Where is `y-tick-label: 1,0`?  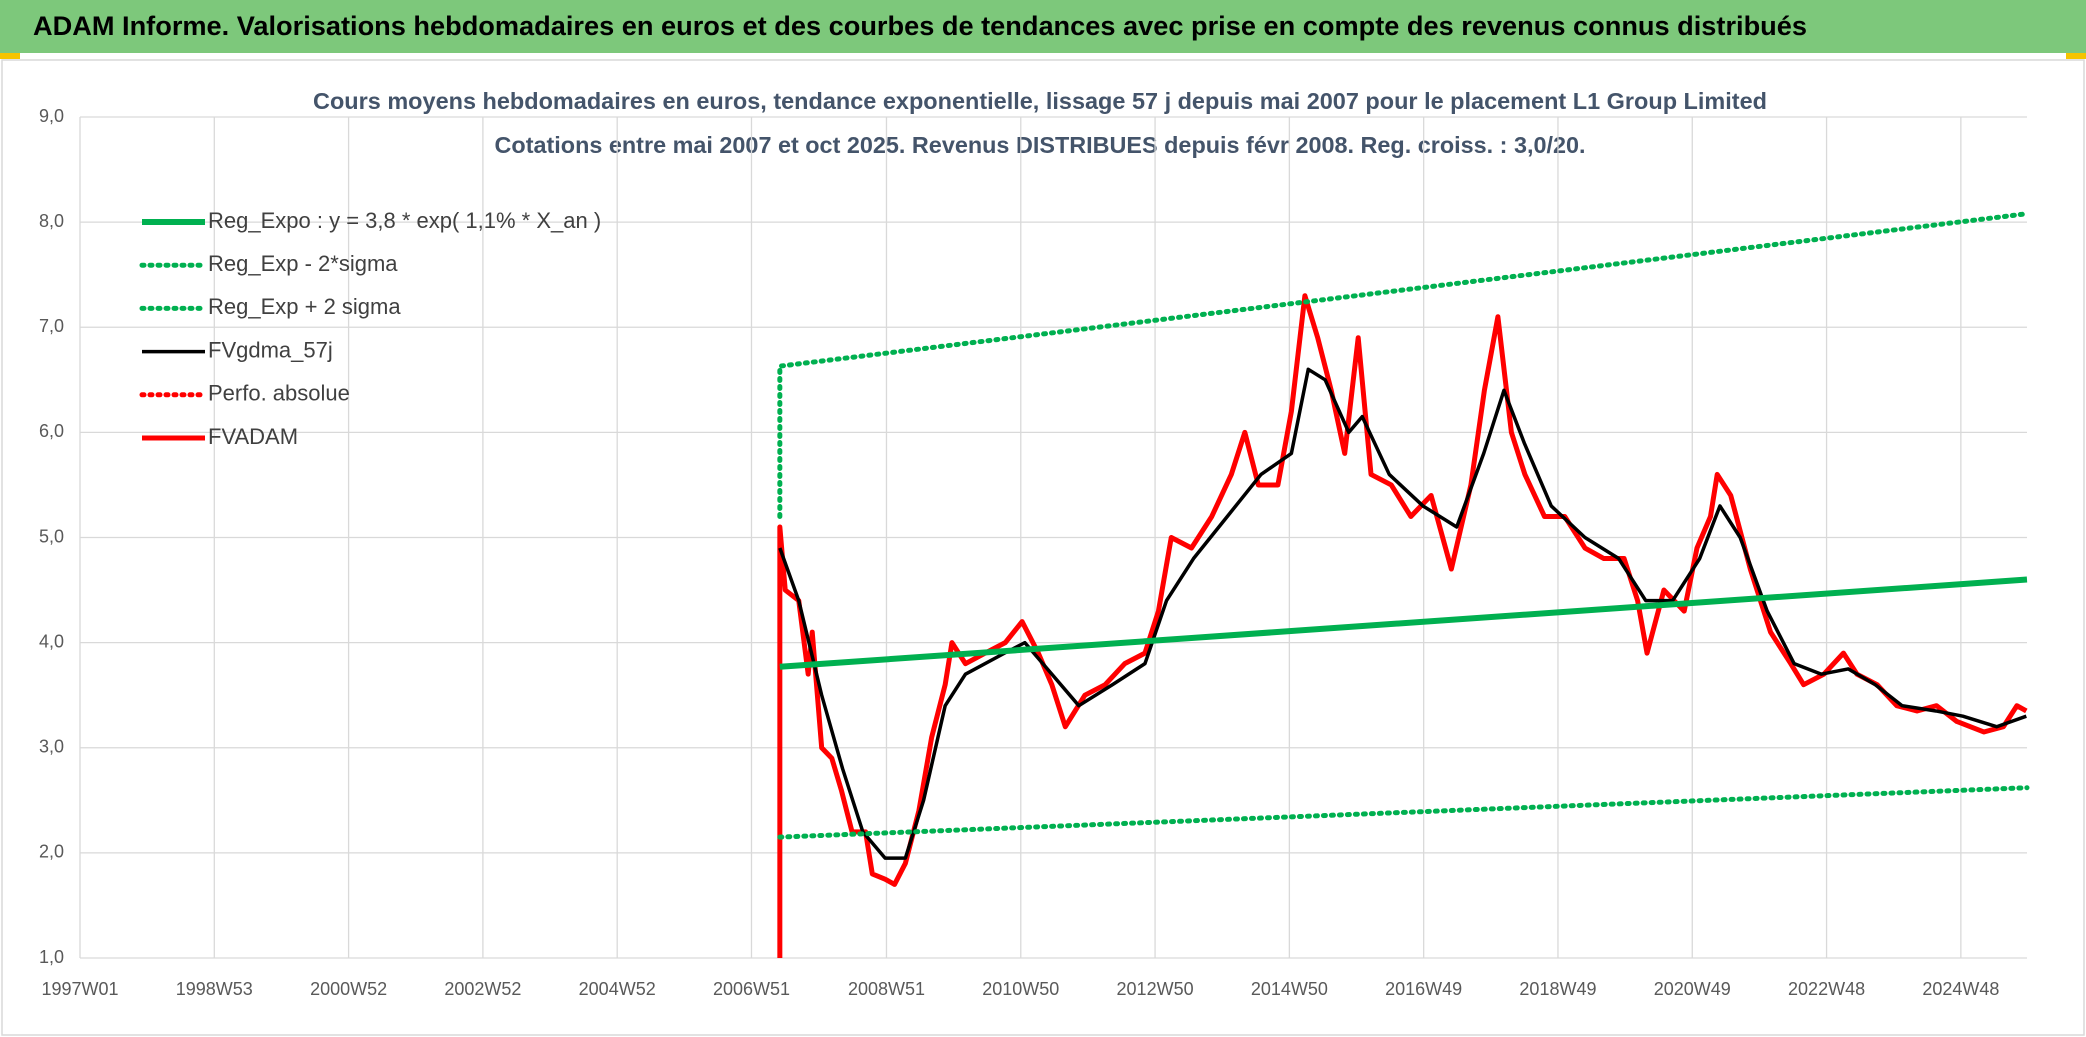 y-tick-label: 1,0 is located at coordinates (51, 957).